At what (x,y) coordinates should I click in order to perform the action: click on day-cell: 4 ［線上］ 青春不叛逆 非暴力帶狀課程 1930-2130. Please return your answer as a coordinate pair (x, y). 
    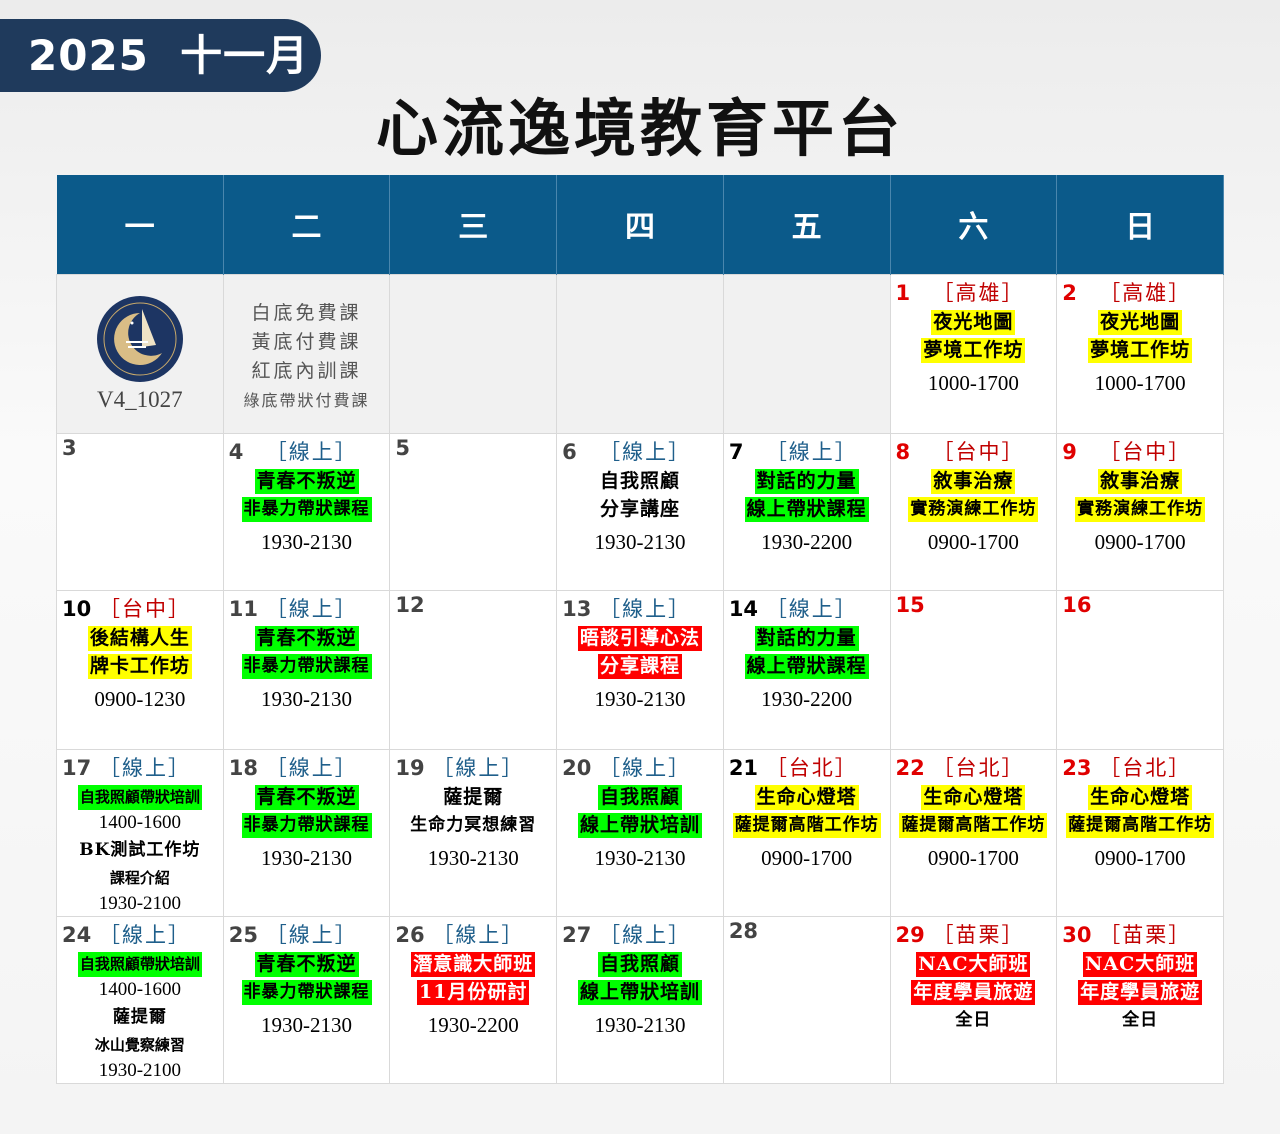
    Looking at the image, I should click on (306, 511).